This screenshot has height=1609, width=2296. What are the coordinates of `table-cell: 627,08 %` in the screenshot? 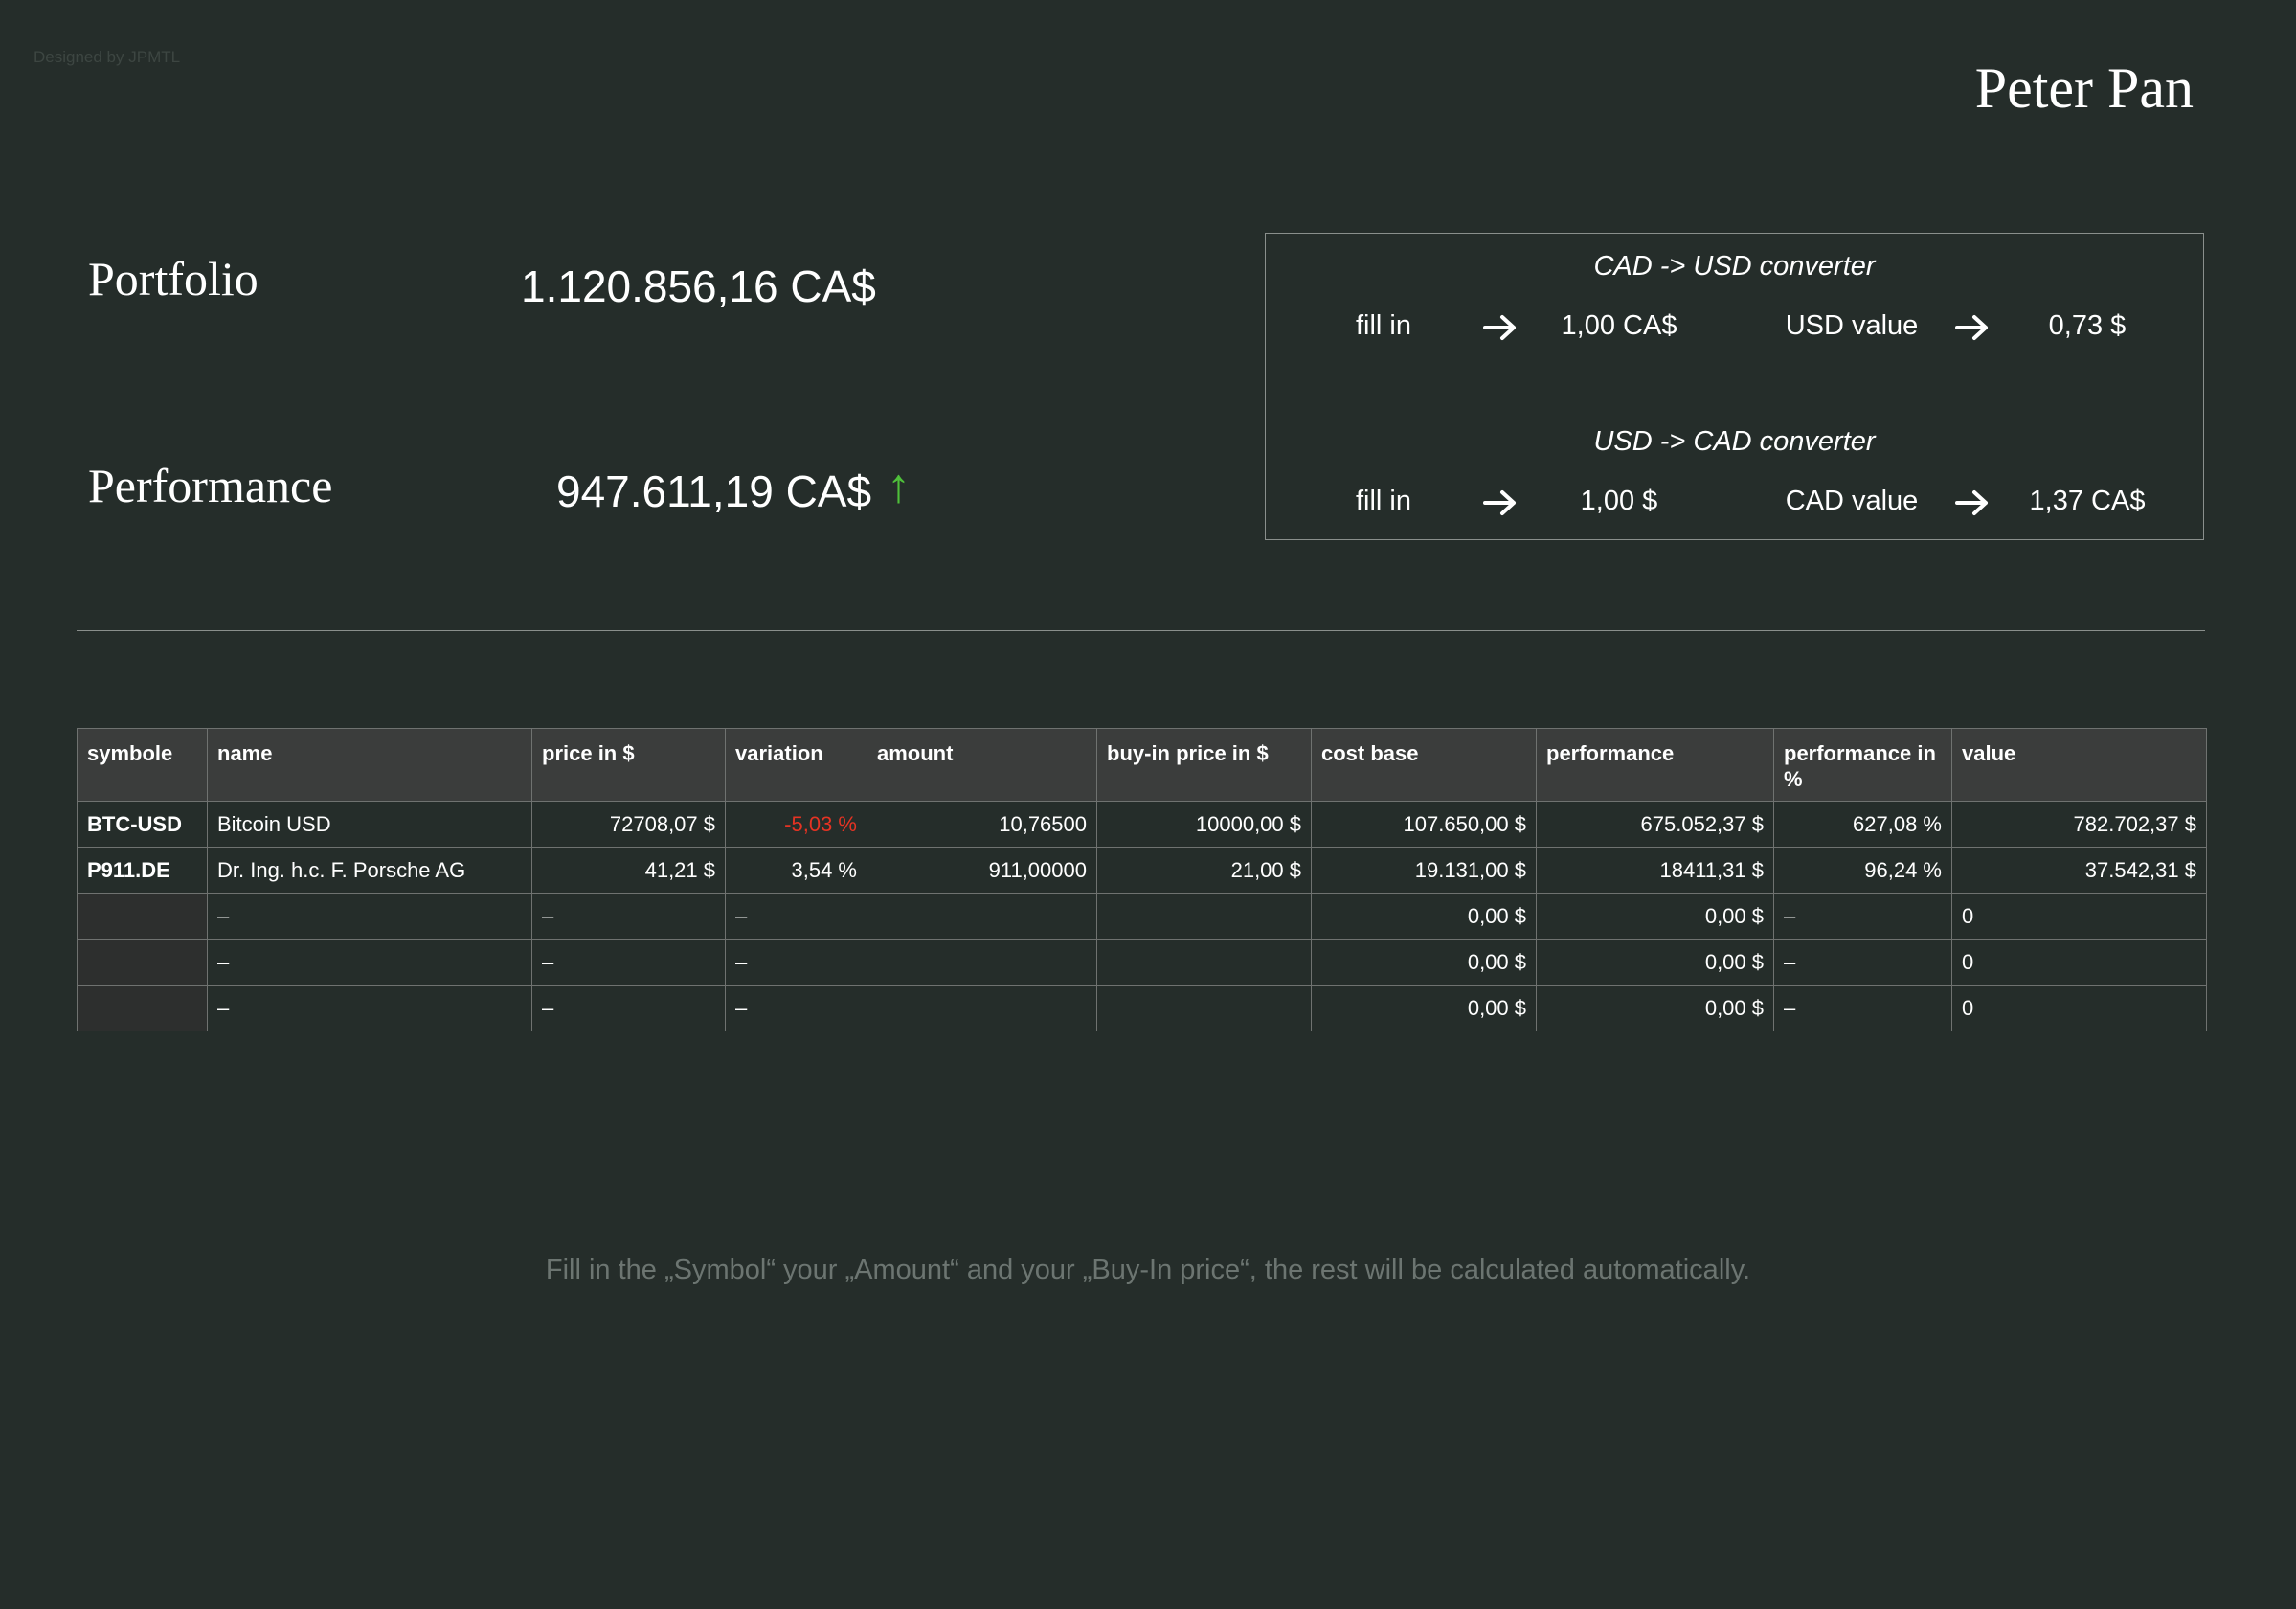 It's located at (1863, 825).